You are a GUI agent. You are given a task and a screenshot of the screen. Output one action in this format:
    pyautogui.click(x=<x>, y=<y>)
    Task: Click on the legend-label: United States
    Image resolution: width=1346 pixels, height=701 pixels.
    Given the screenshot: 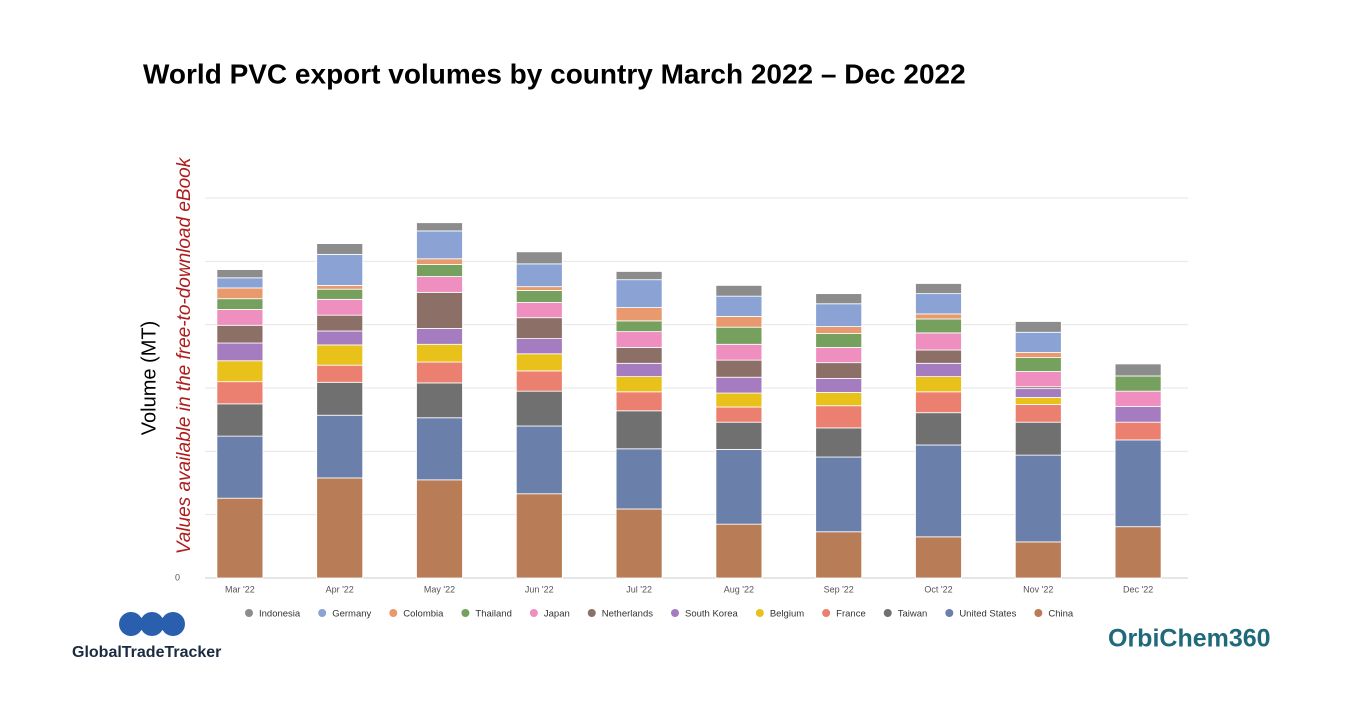 What is the action you would take?
    pyautogui.click(x=987, y=614)
    